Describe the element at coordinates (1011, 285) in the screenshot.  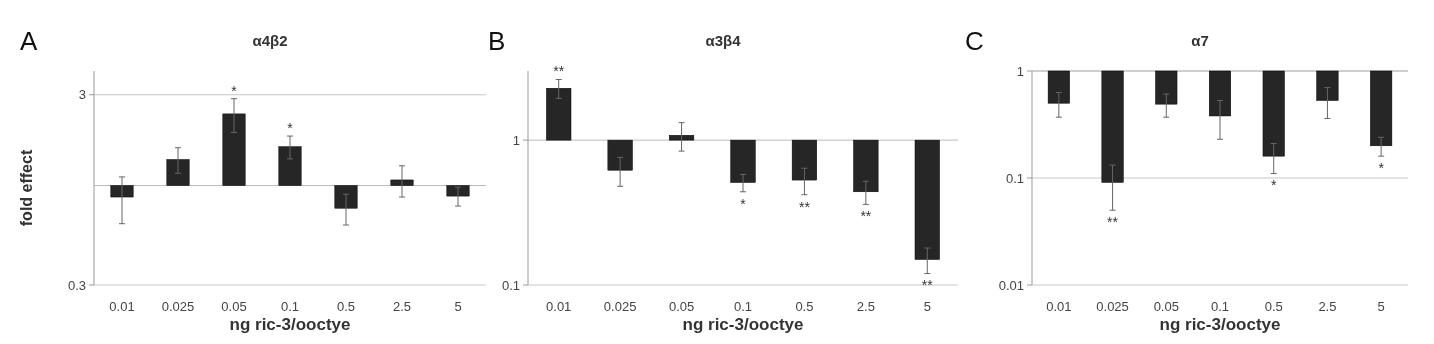
I see `y-tick-label: 0.01` at that location.